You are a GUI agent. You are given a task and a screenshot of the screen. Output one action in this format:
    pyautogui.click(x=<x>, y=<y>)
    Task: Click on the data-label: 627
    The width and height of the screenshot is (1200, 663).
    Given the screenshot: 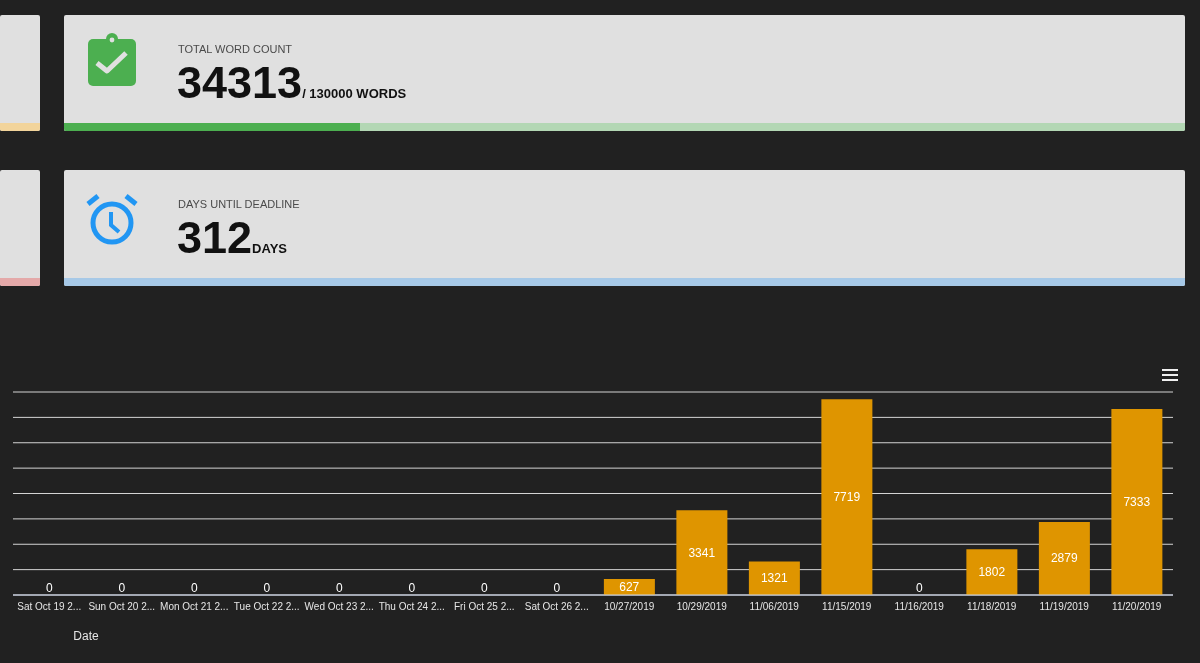 What is the action you would take?
    pyautogui.click(x=629, y=587)
    